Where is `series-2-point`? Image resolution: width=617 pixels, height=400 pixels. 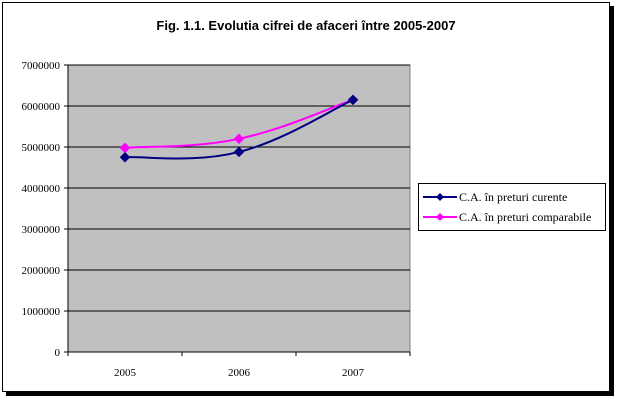
series-2-point is located at coordinates (239, 139).